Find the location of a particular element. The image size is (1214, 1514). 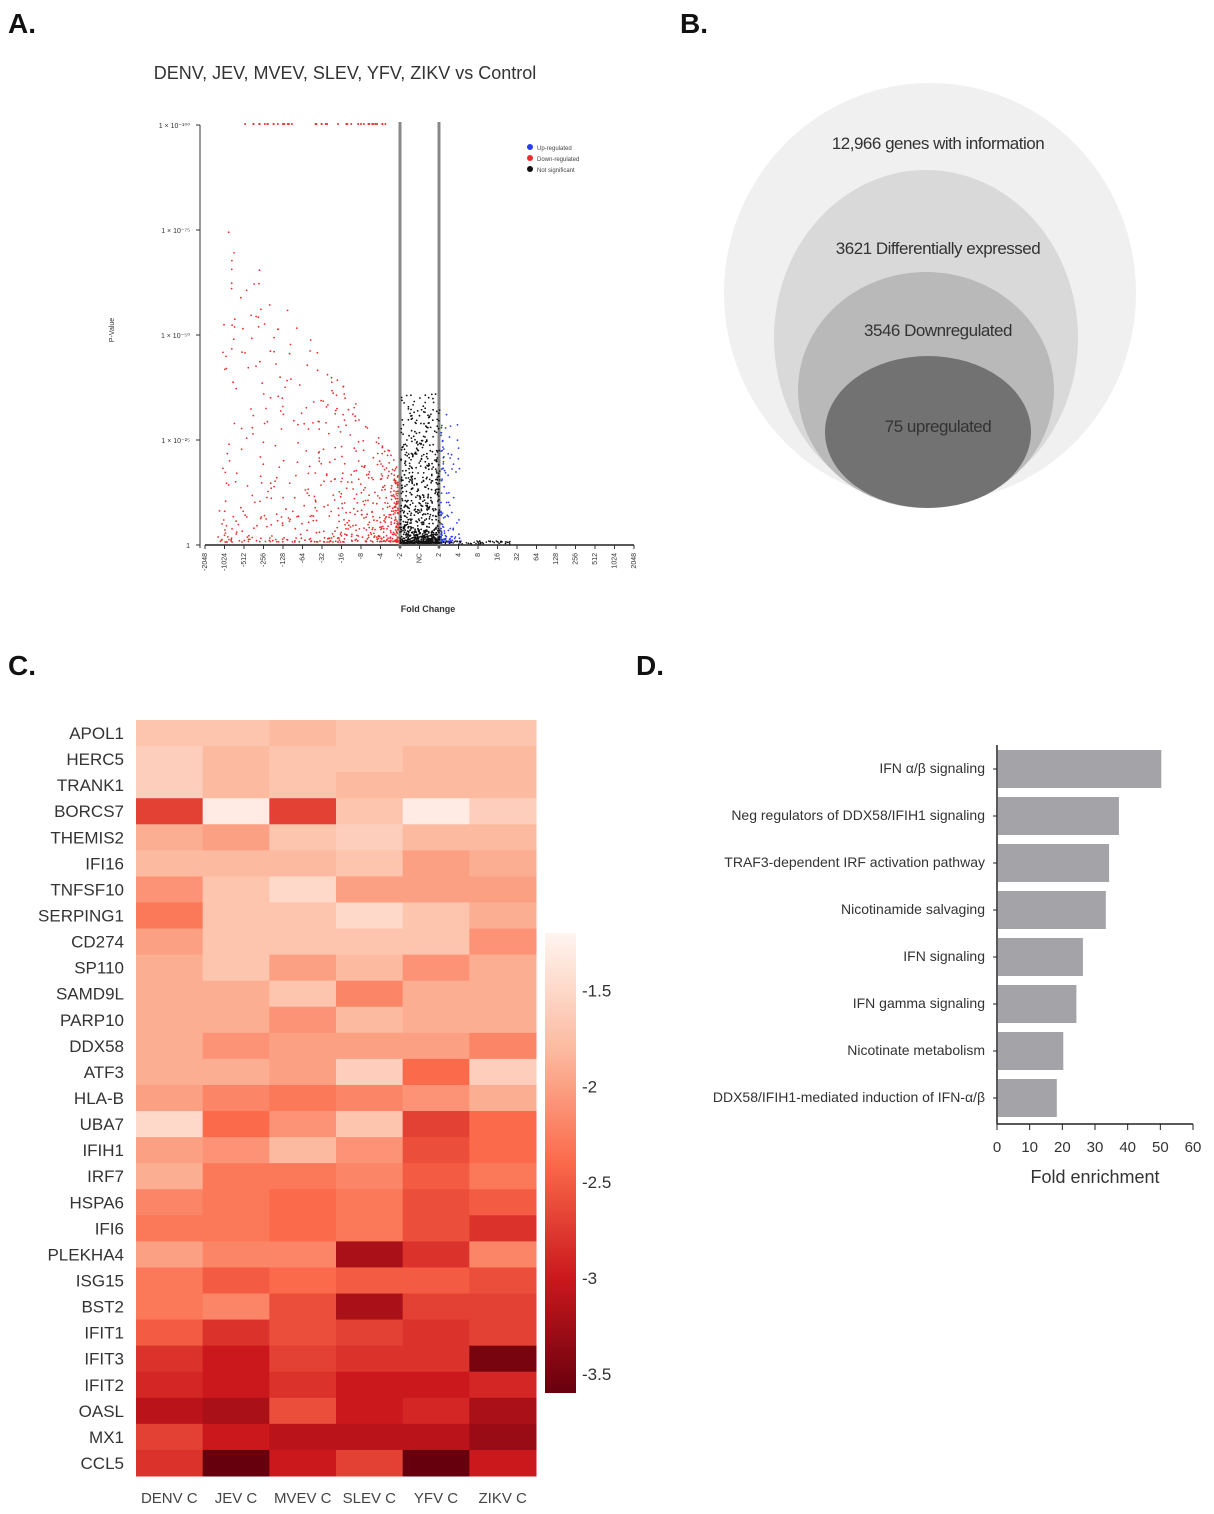

panel-label-b: B. is located at coordinates (694, 23).